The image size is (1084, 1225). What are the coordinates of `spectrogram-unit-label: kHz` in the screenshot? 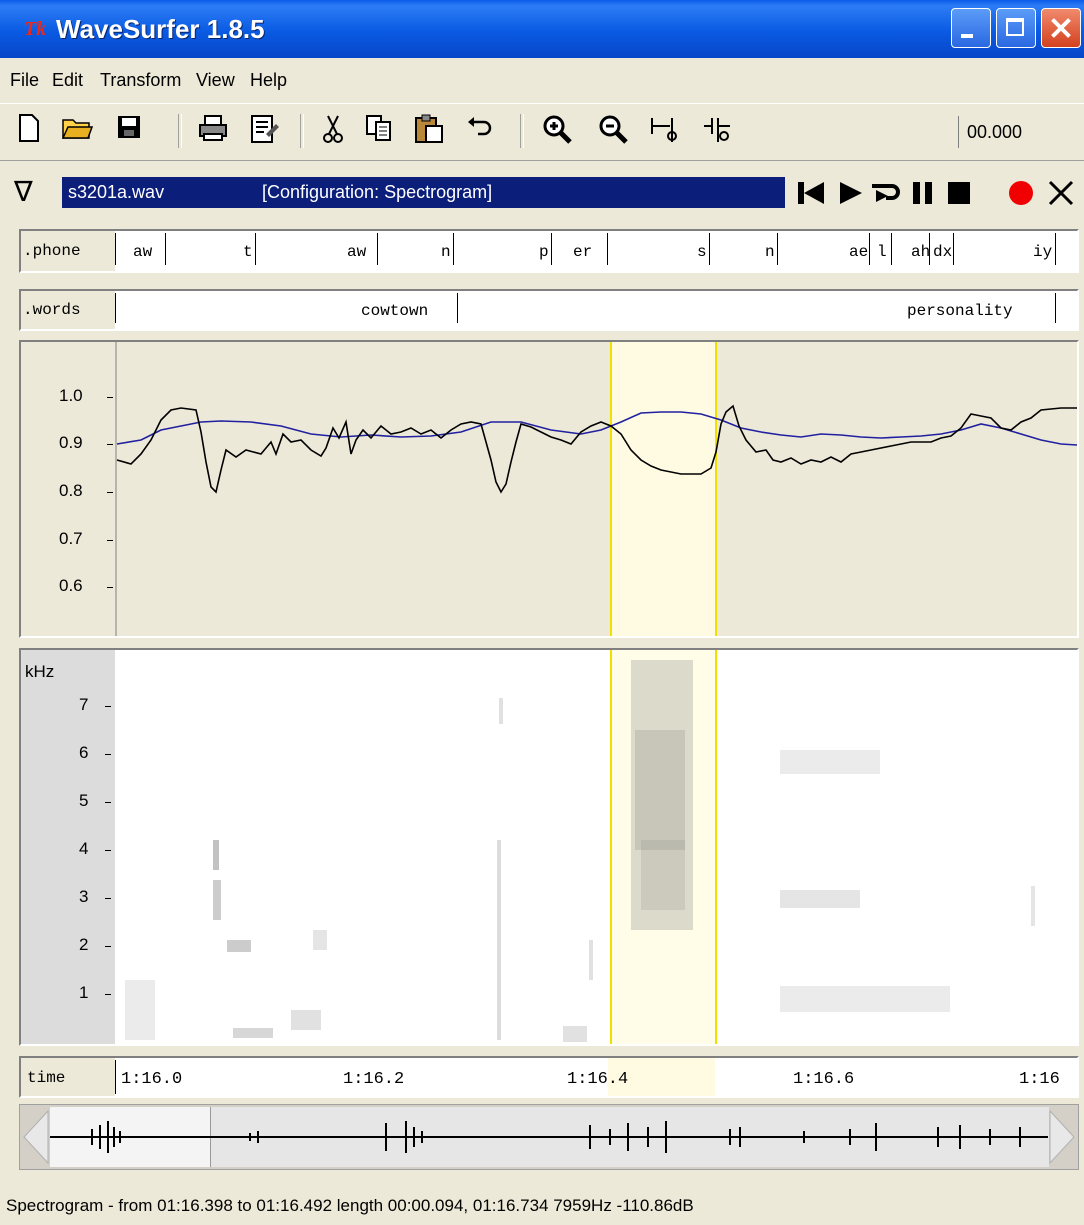 It's located at (40, 671).